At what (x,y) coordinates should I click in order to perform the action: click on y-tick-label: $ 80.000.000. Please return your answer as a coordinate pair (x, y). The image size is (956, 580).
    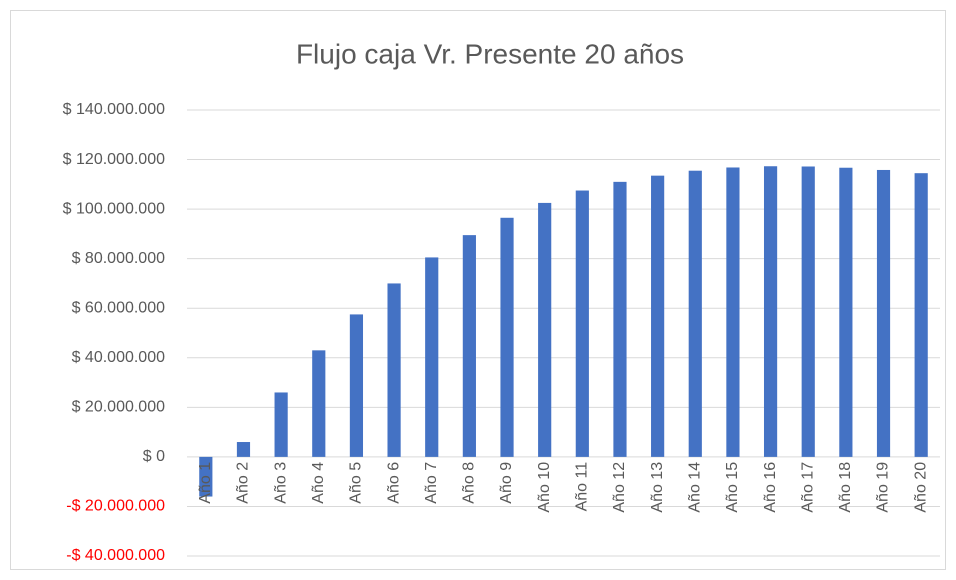
    Looking at the image, I should click on (119, 258).